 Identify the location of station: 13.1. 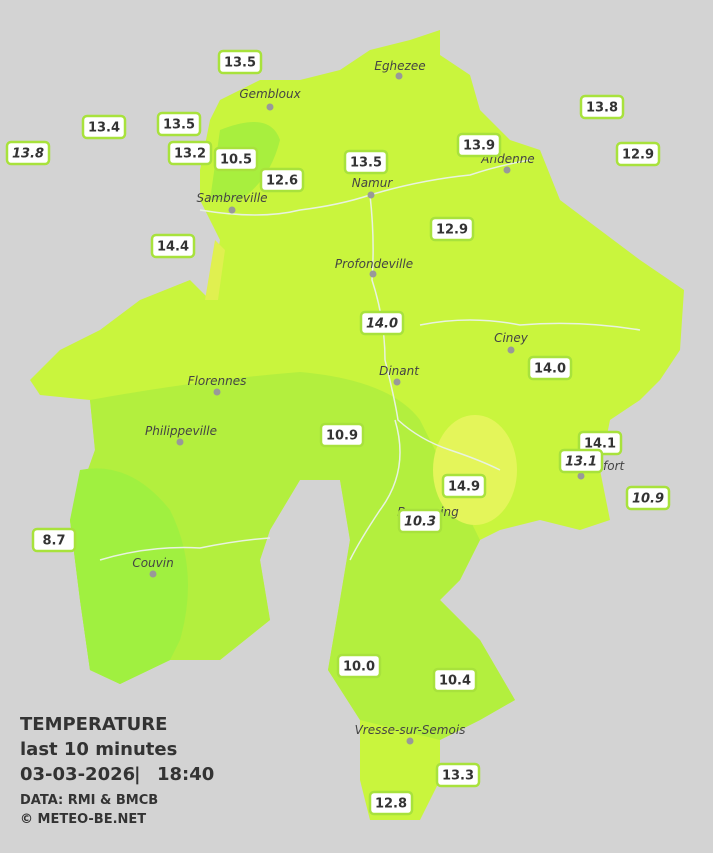
(581, 461).